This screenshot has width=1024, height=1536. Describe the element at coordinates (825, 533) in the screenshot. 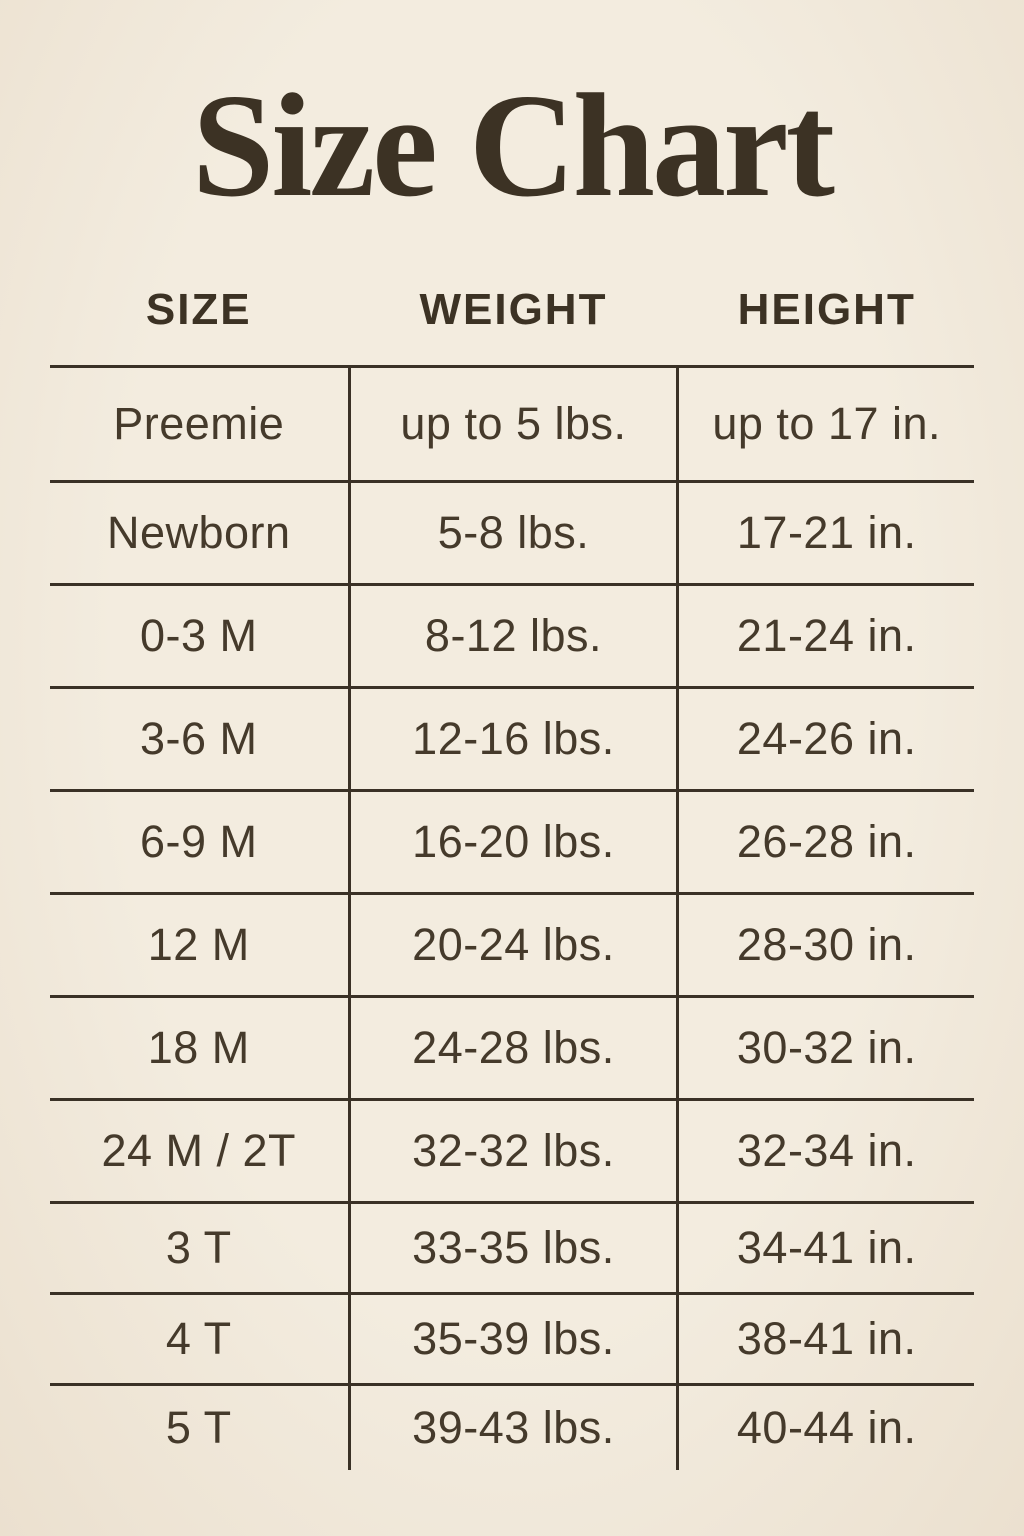

I see `height-cell: 17-21 in.` at that location.